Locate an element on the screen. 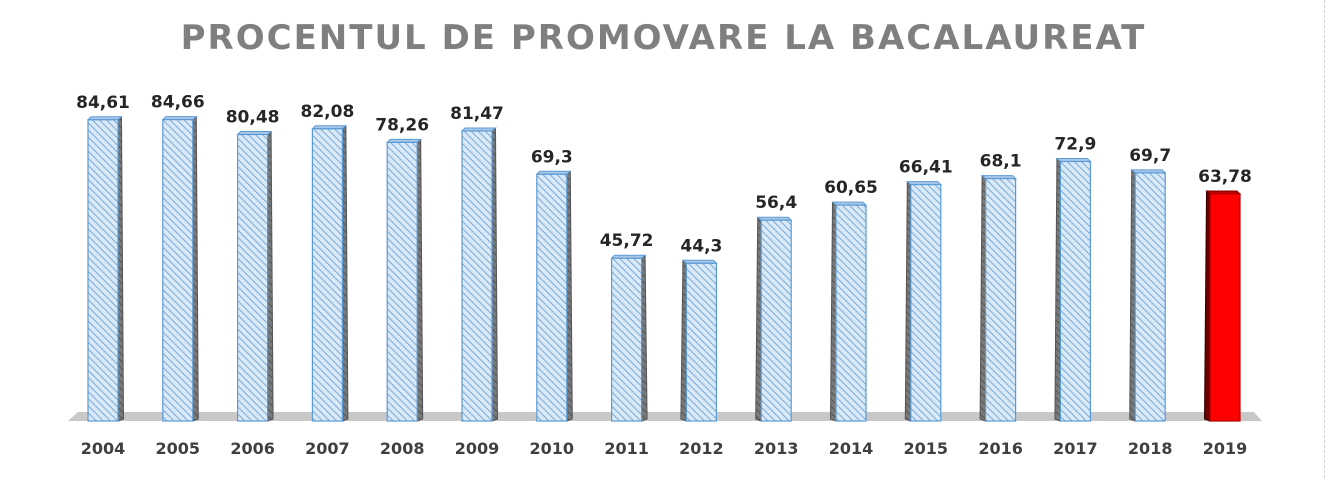  bar-front-2012 is located at coordinates (701, 342).